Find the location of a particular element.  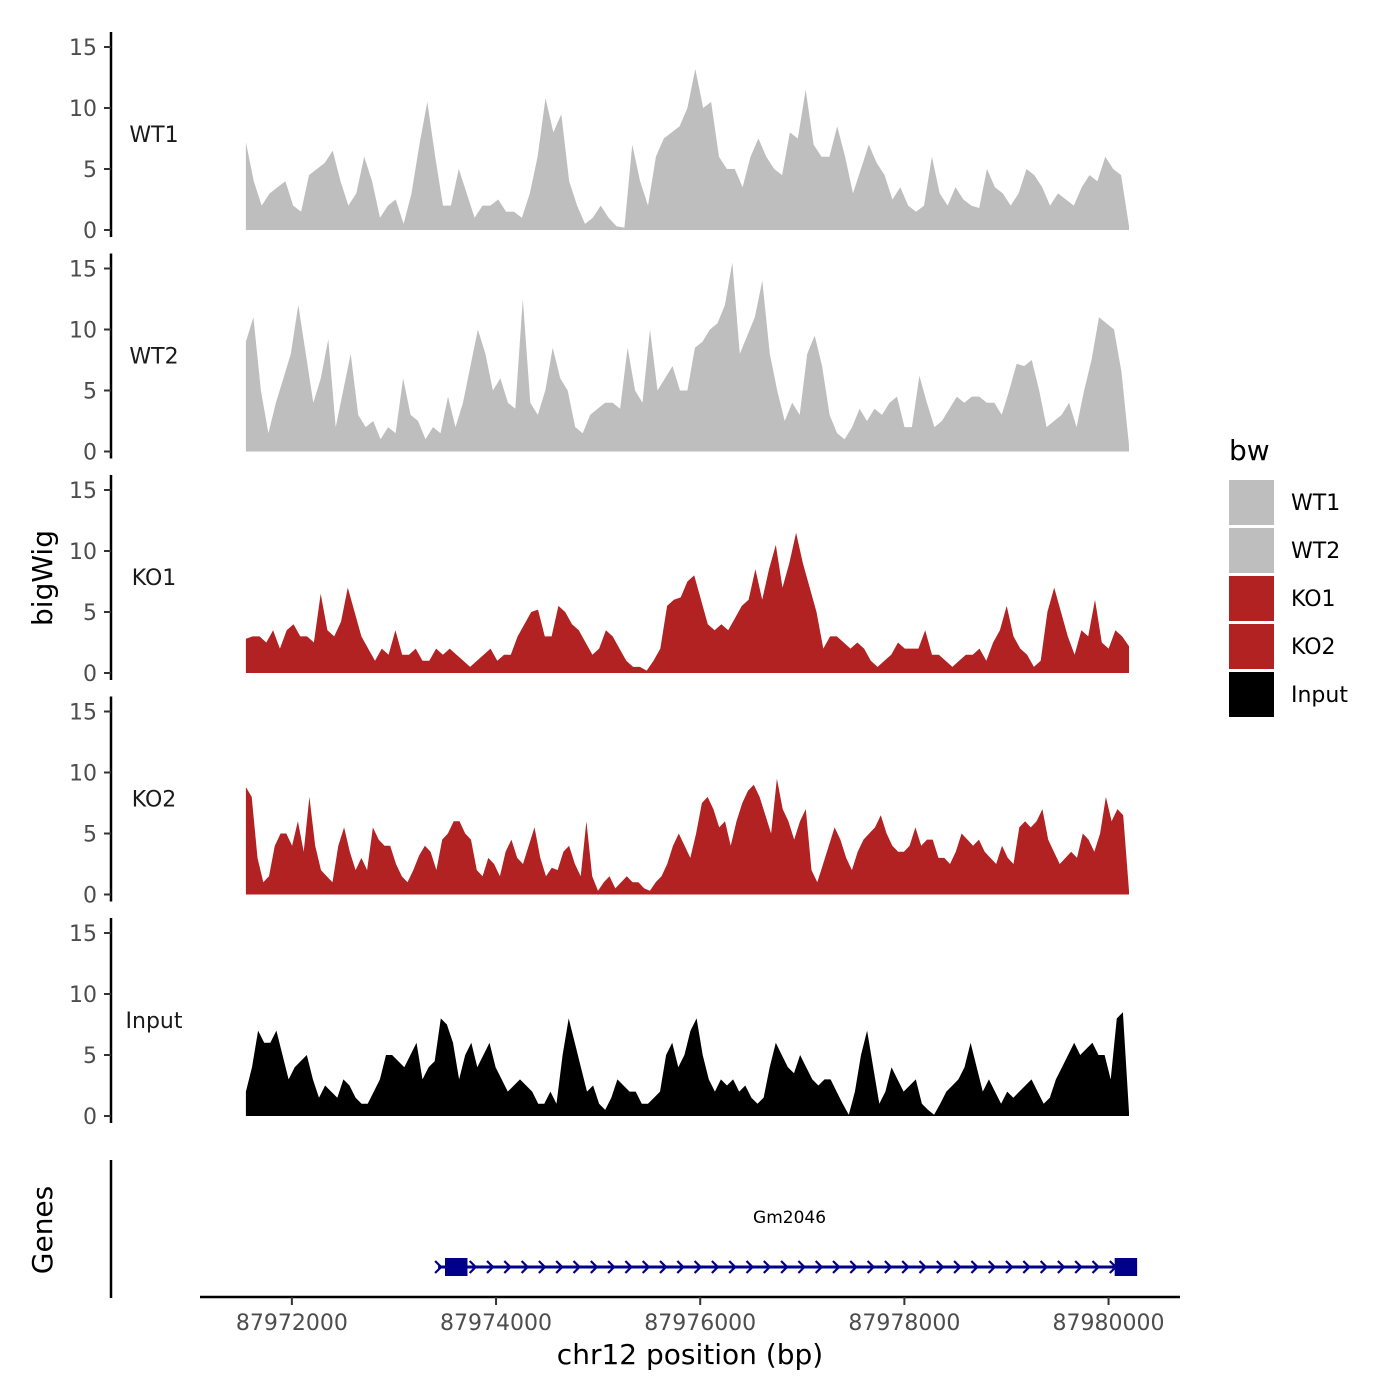

track-wt1: 0 5 10 15 WT1 is located at coordinates (599, 138).